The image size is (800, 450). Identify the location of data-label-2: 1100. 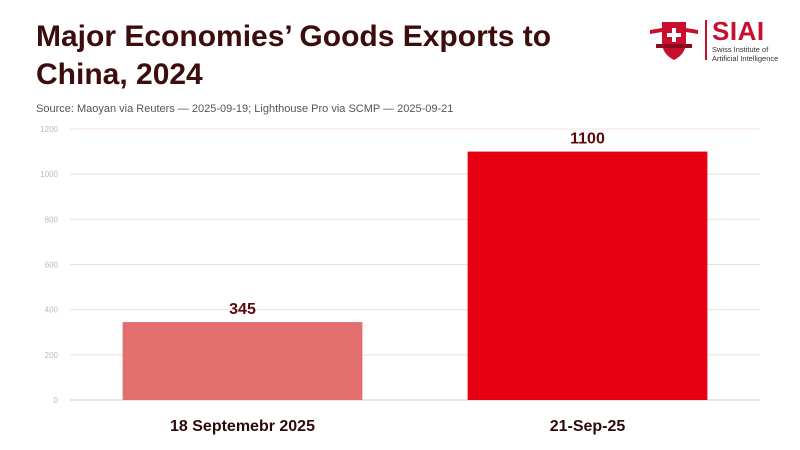
(587, 139).